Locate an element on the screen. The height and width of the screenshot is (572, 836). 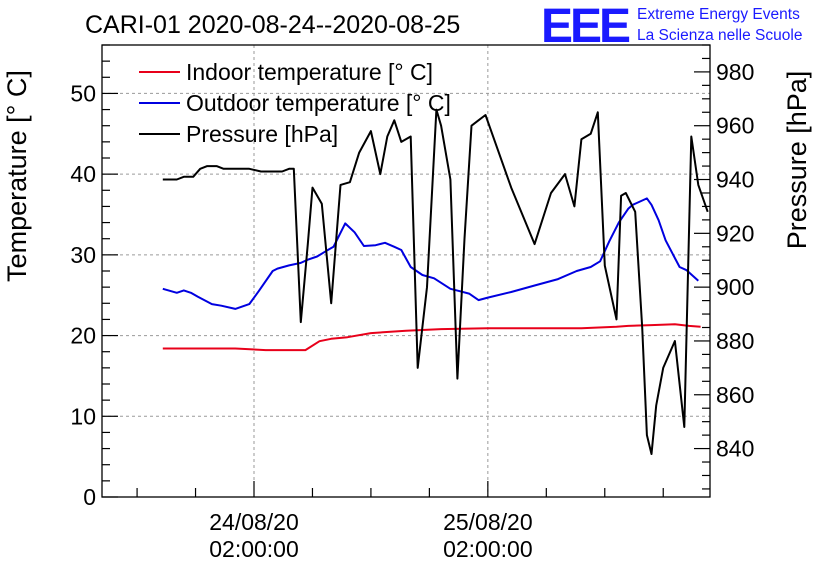
y2-tick-label: 940 is located at coordinates (735, 180).